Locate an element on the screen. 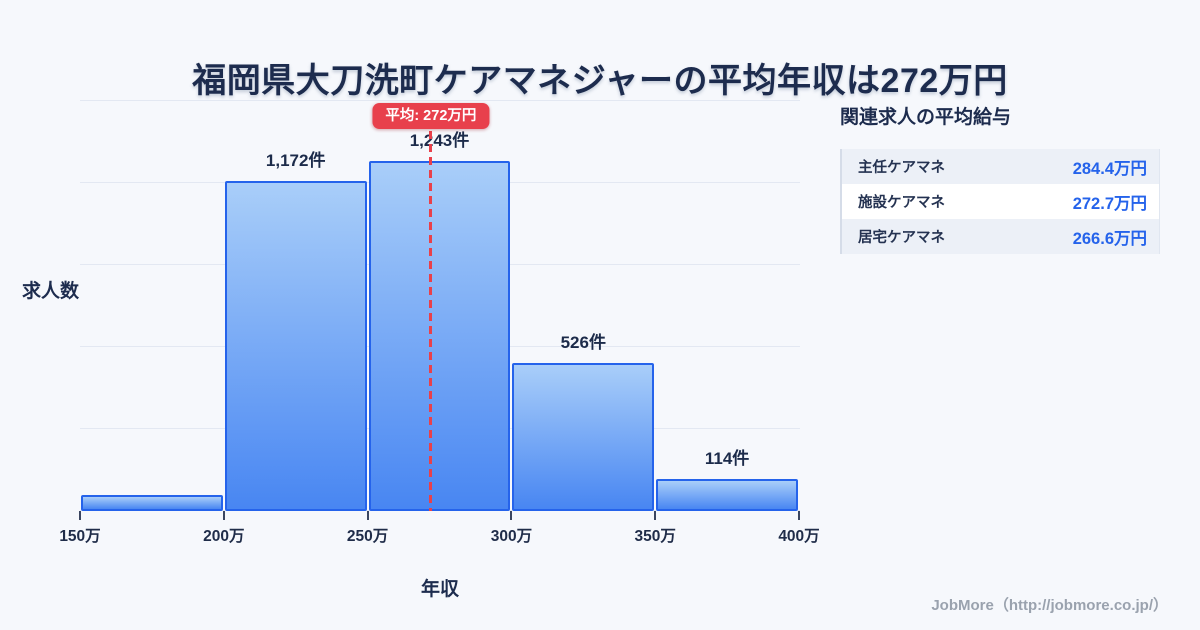 The width and height of the screenshot is (1200, 630). table-row: 居宅ケアマネ 266.6万円 is located at coordinates (1000, 236).